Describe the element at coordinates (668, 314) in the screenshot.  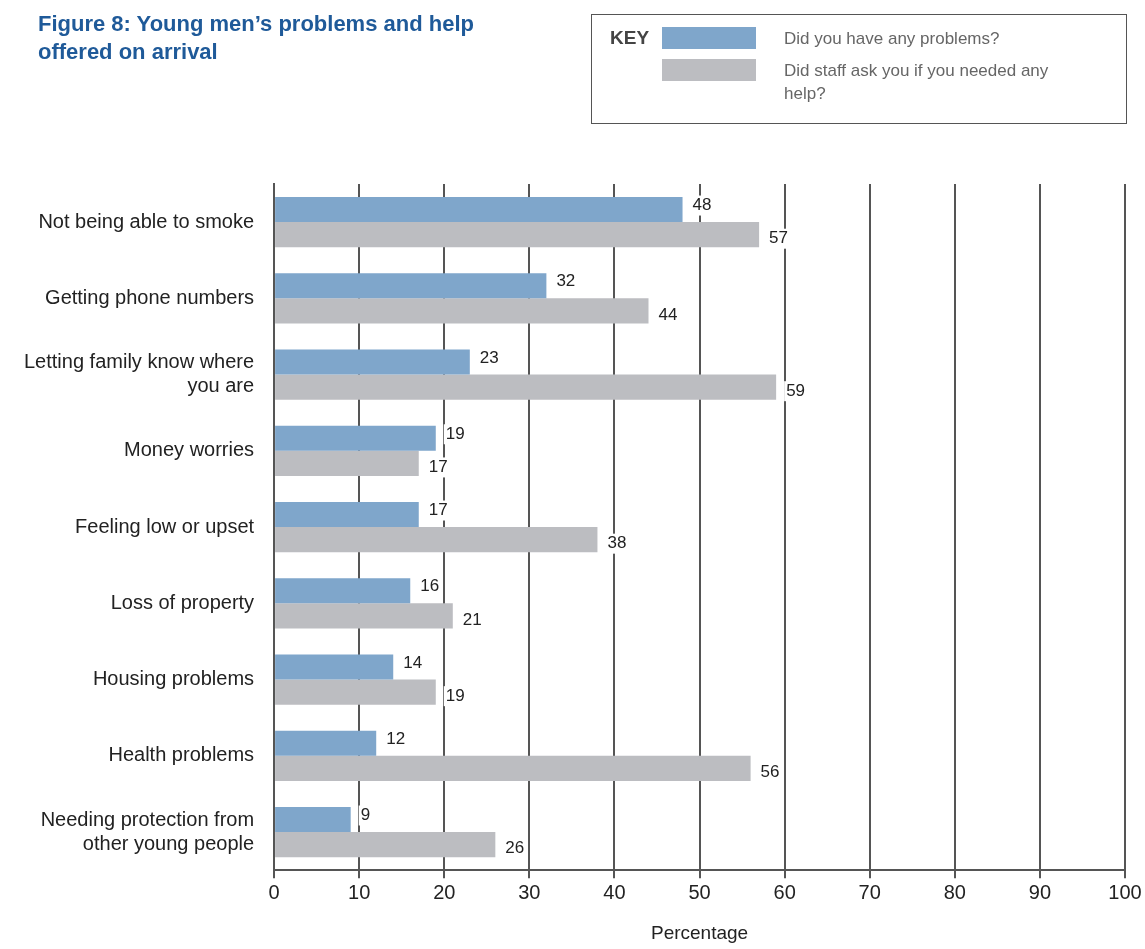
I see `data-label: 44` at that location.